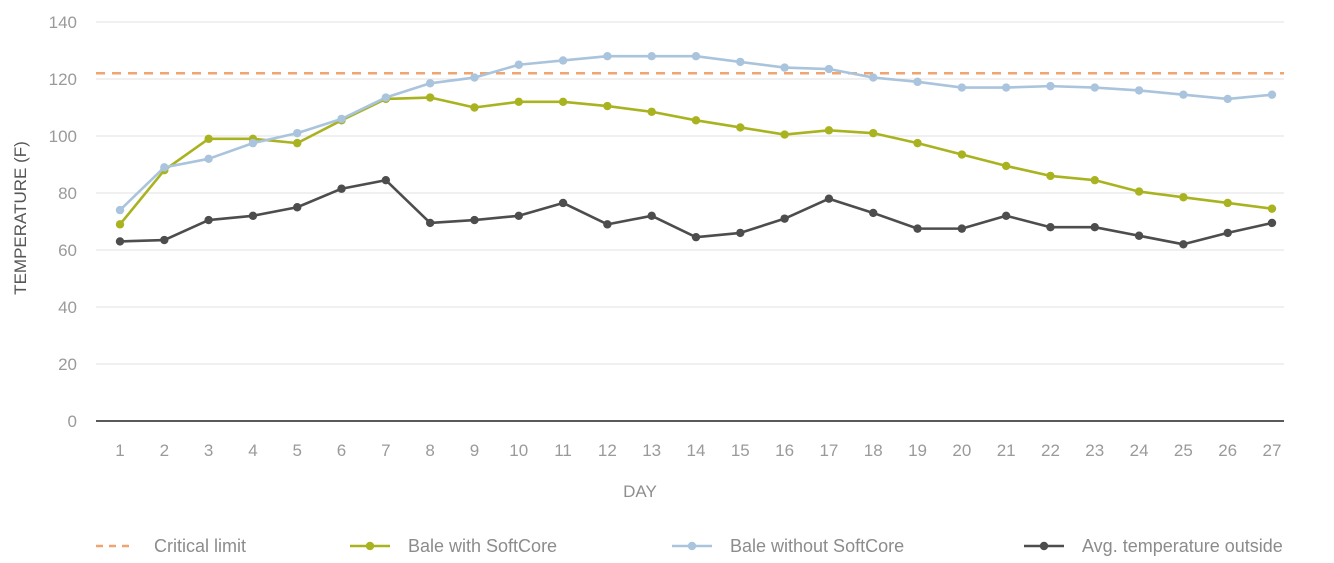 Image resolution: width=1334 pixels, height=563 pixels. What do you see at coordinates (696, 212) in the screenshot?
I see `series-avg-temperature-outside` at bounding box center [696, 212].